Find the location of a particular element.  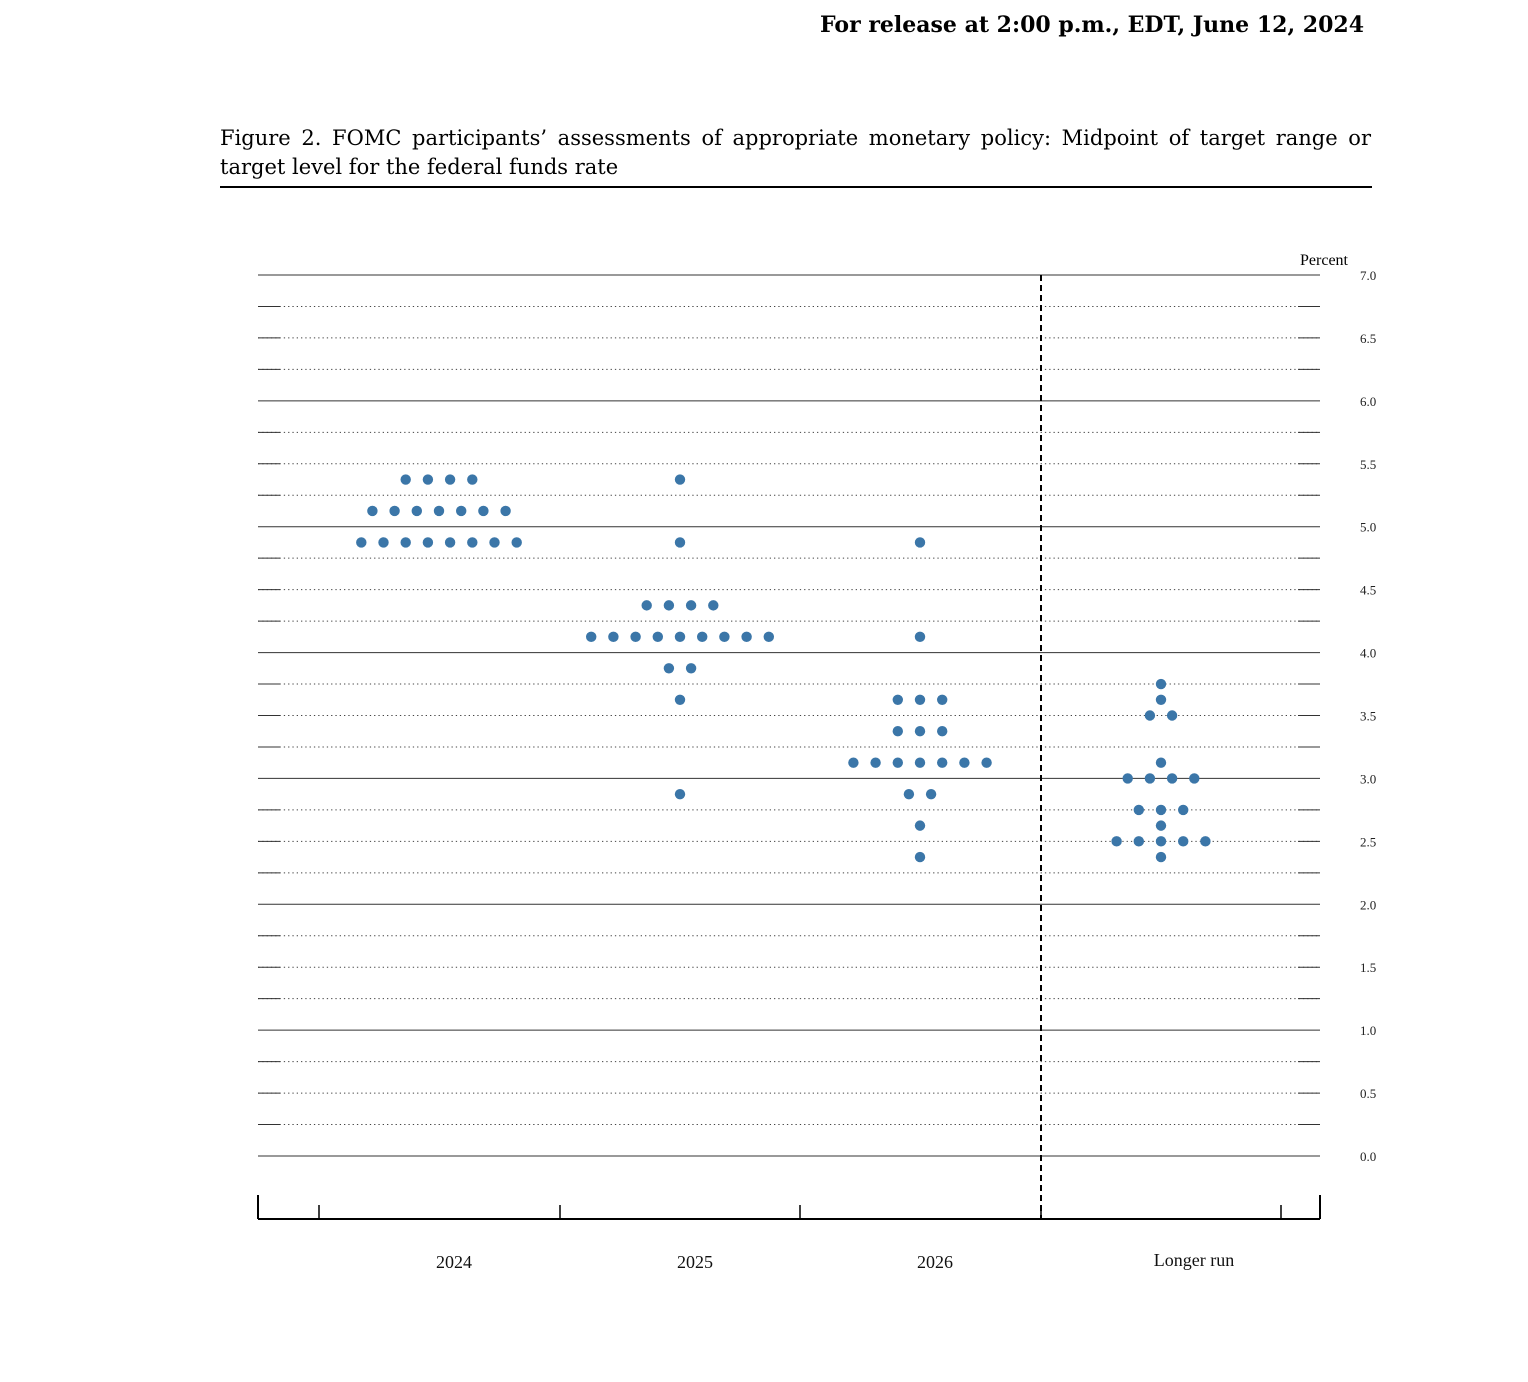

x-category-label: 2024 is located at coordinates (454, 1262).